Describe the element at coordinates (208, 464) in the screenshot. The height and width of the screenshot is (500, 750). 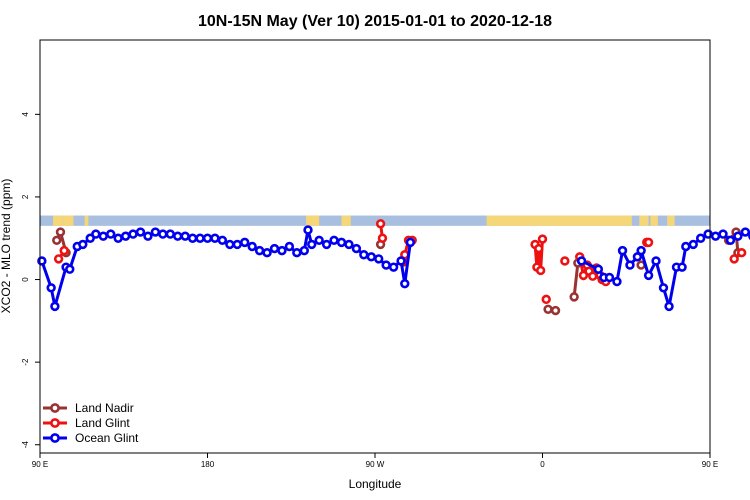
I see `x-tick-label: 180` at that location.